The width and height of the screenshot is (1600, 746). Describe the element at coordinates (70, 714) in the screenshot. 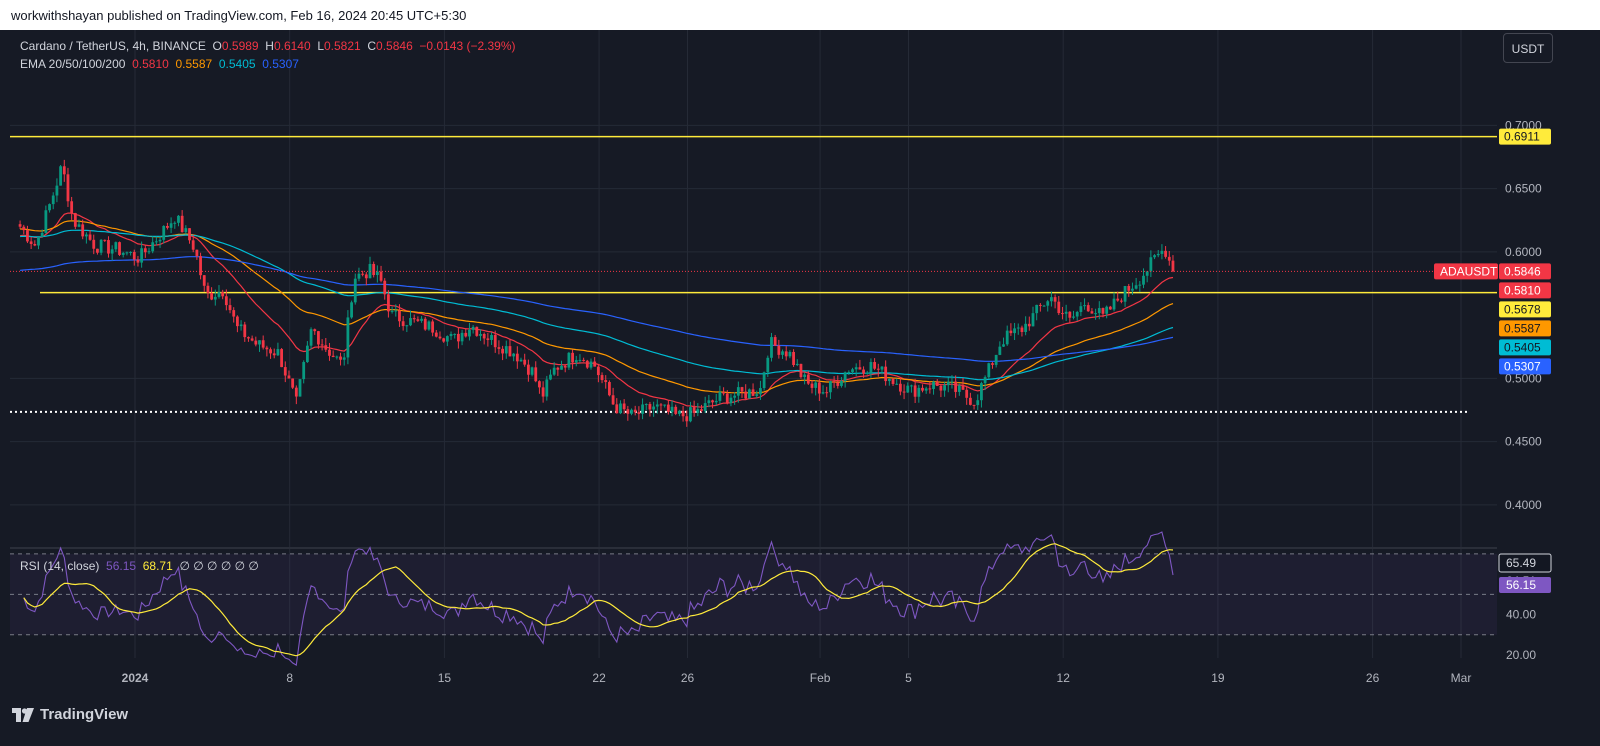

I see `tradingview-logo: TradingView` at that location.